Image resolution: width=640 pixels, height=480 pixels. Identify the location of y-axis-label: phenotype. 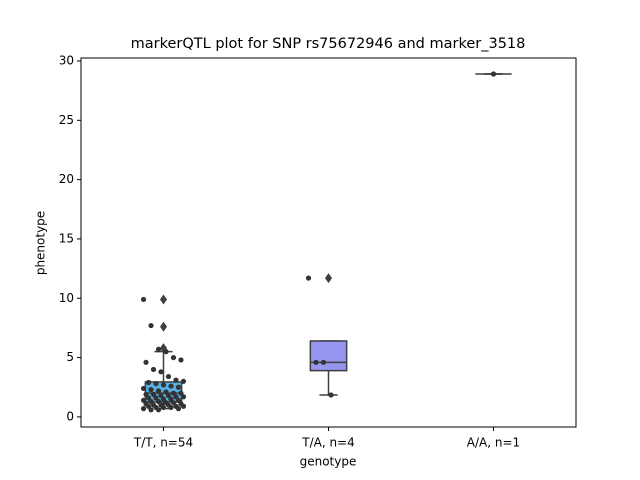
(41, 243).